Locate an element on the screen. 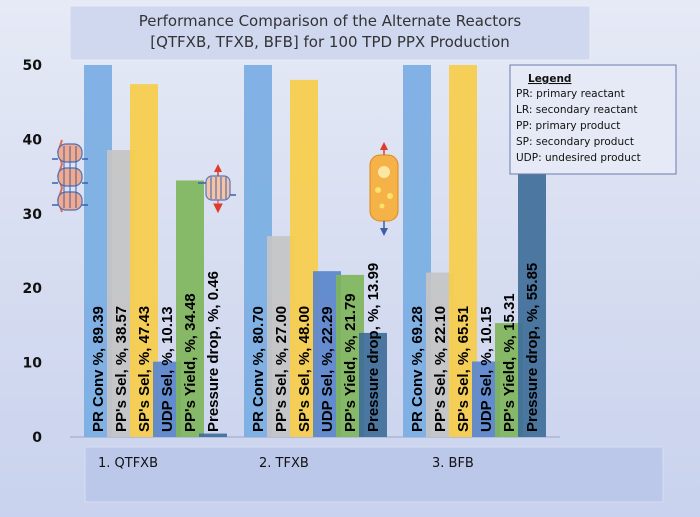 The image size is (700, 517). bar-data-label: UDP Sel, %, 10.13 is located at coordinates (167, 369).